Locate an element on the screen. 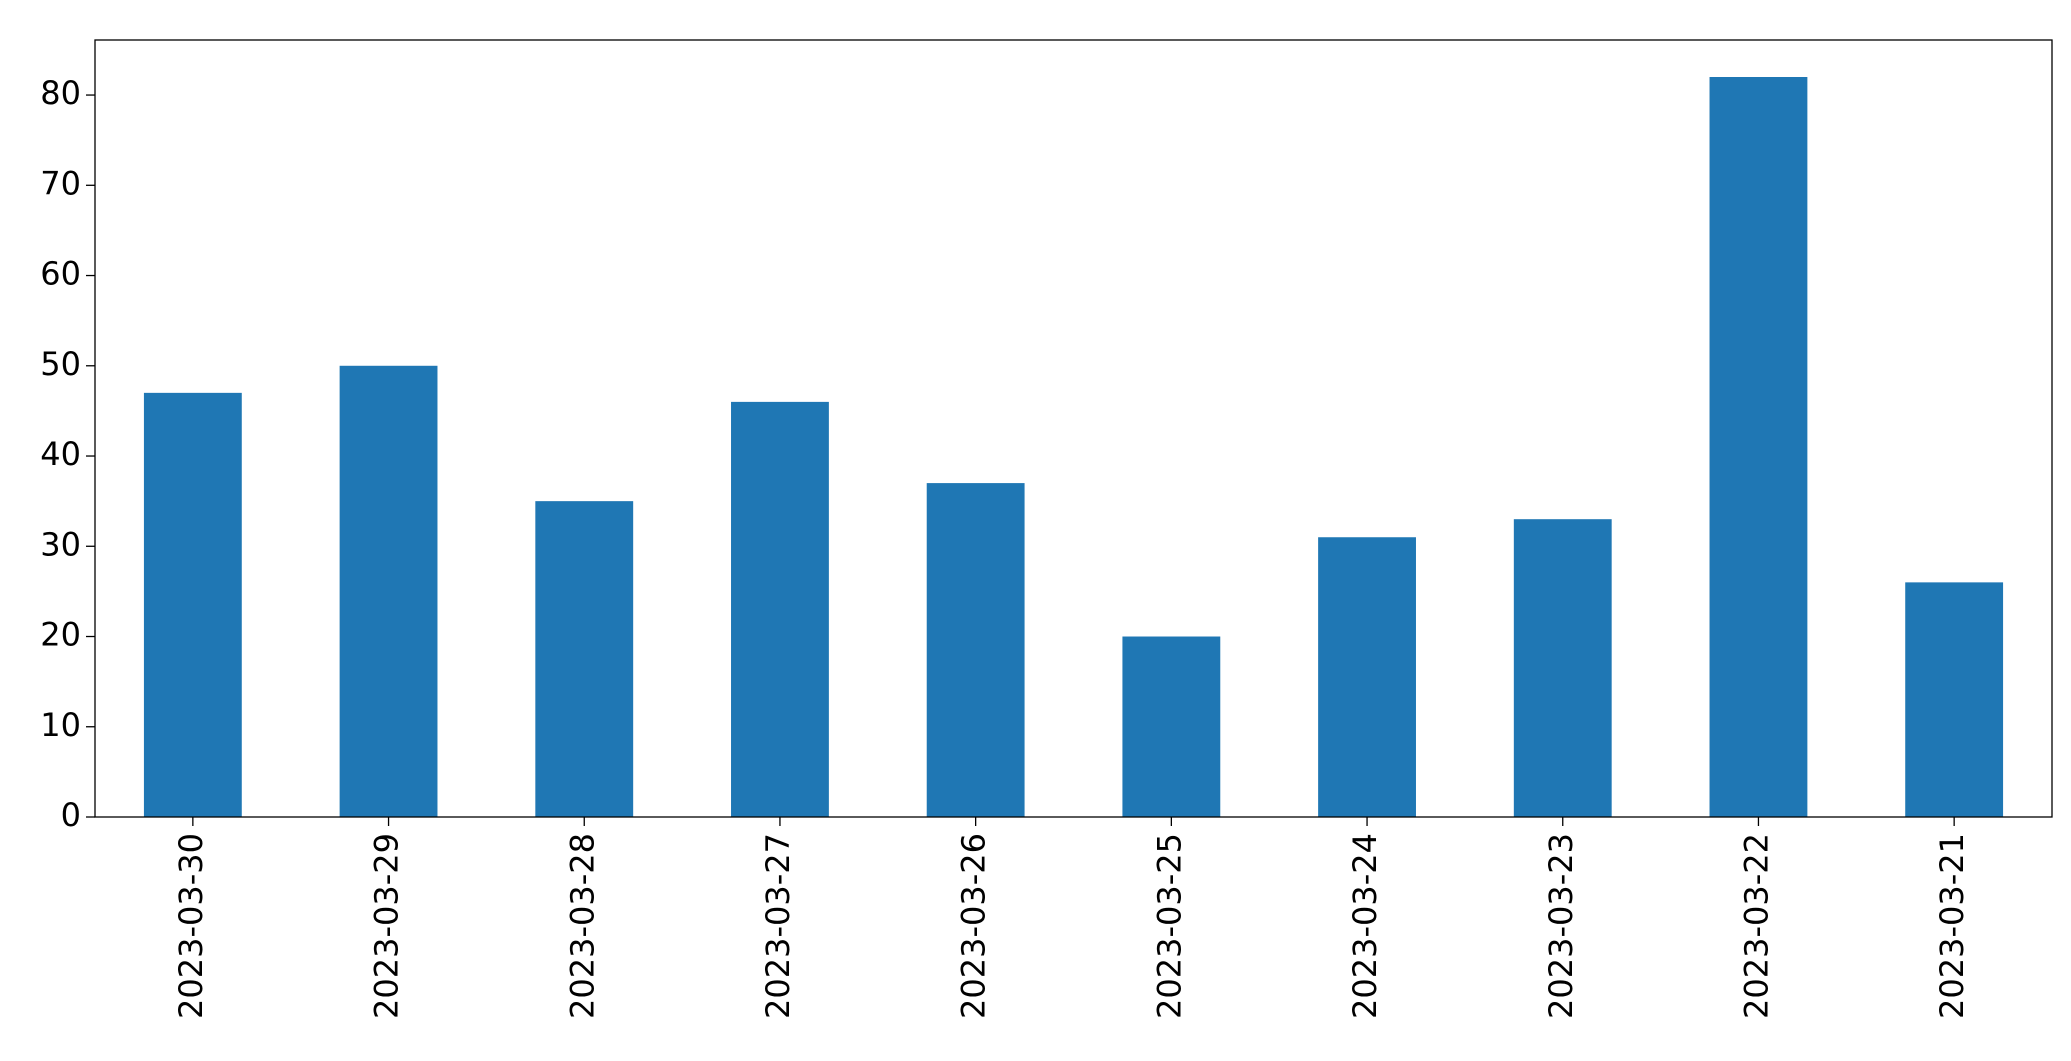 Image resolution: width=2071 pixels, height=1061 pixels. x-tick-label: 2023-03-30 is located at coordinates (191, 926).